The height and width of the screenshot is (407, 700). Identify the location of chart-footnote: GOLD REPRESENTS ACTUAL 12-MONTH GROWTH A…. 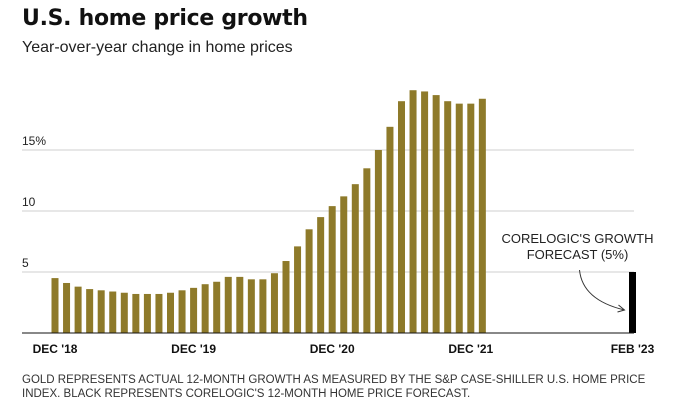
(334, 387).